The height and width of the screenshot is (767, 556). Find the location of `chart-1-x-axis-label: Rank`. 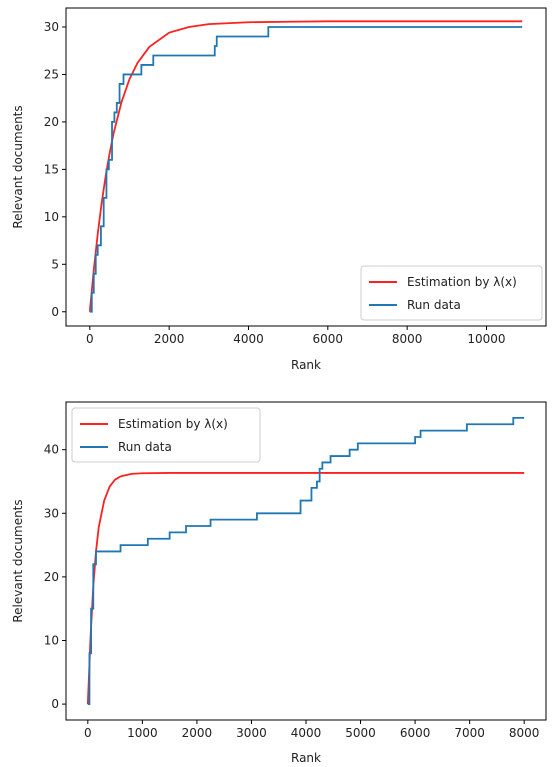

chart-1-x-axis-label: Rank is located at coordinates (306, 365).